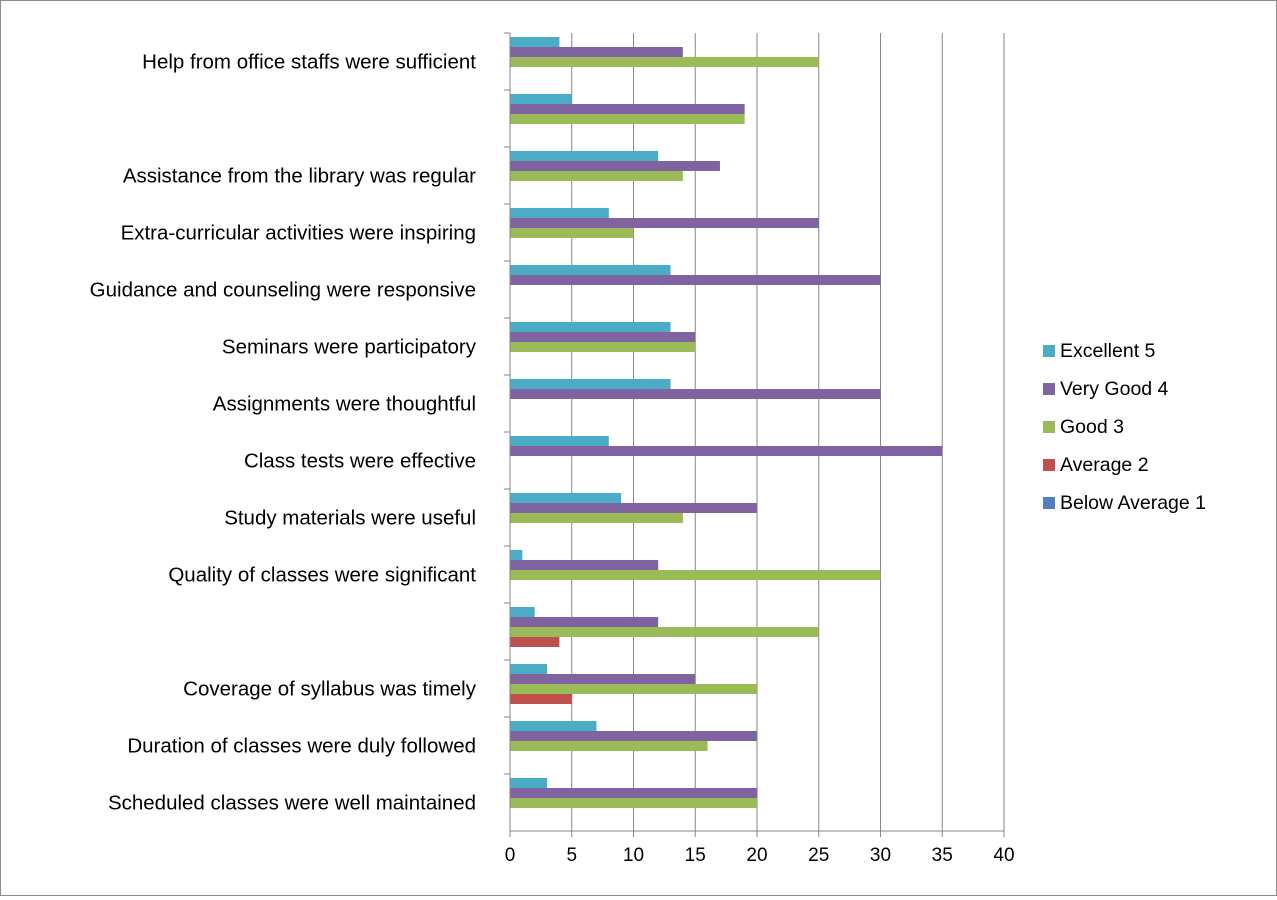  What do you see at coordinates (1108, 351) in the screenshot?
I see `legend-label: Excellent 5` at bounding box center [1108, 351].